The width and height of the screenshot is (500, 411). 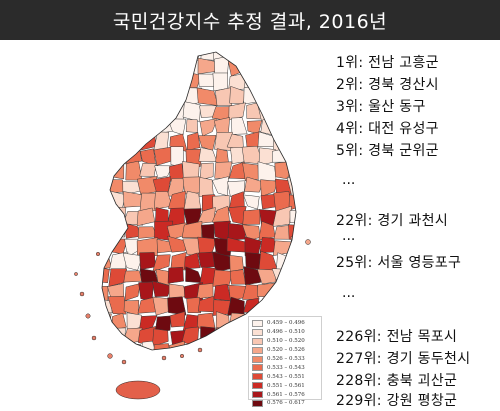 I want to click on legend-item: 0.576 – 0.617, so click(x=285, y=403).